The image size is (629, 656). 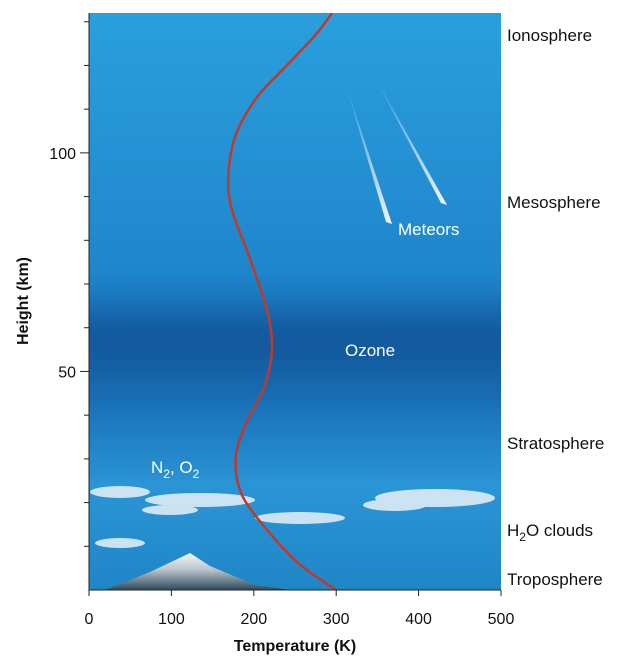 I want to click on y-tick-label: 50, so click(x=67, y=372).